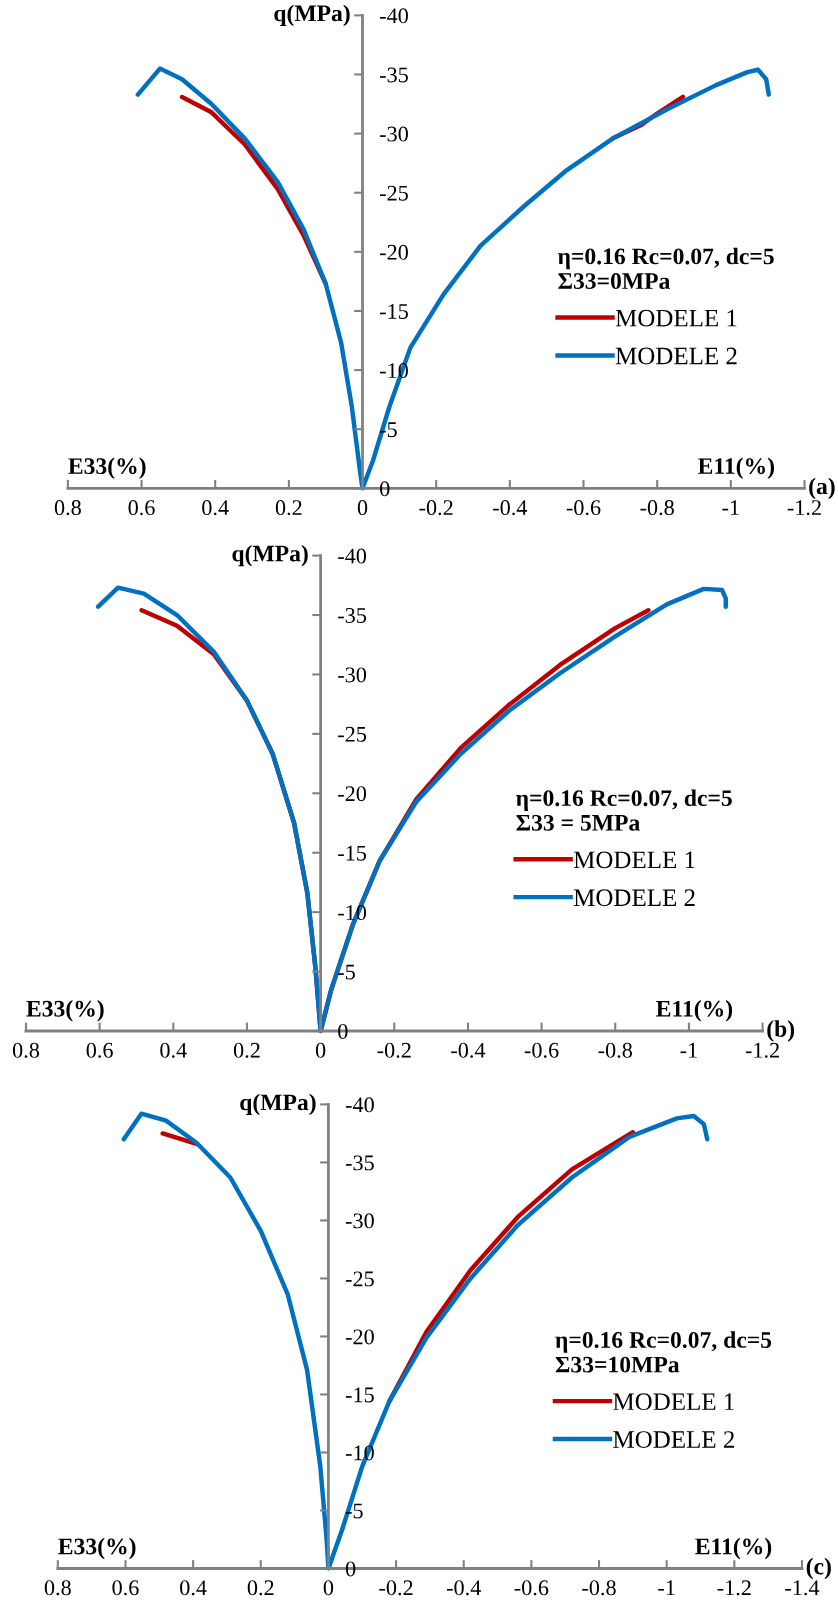 This screenshot has height=1617, width=838. I want to click on y-tick-label: -5, so click(346, 972).